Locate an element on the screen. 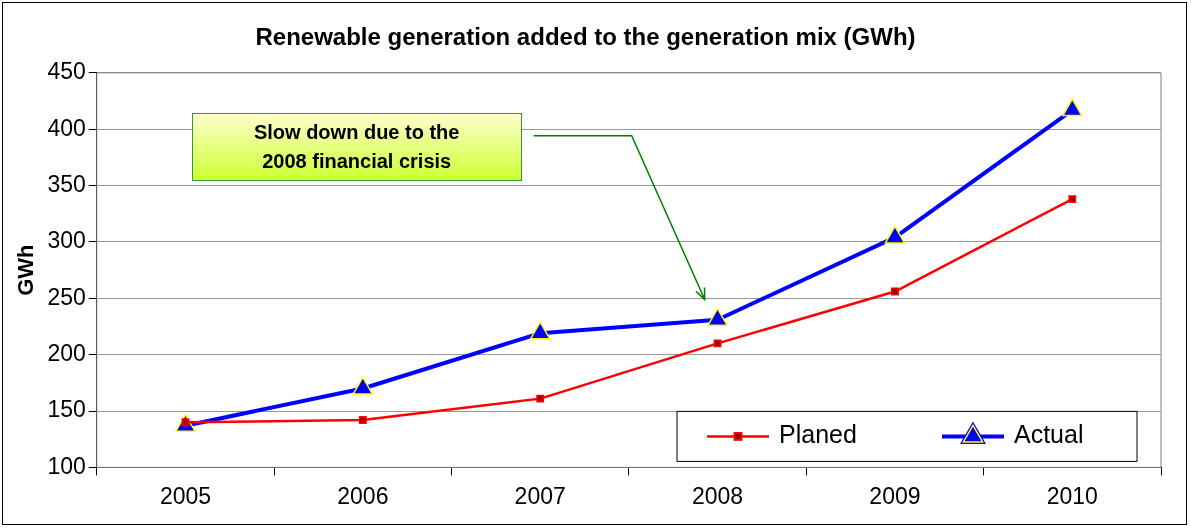  x-tick-label: 2007 is located at coordinates (540, 495).